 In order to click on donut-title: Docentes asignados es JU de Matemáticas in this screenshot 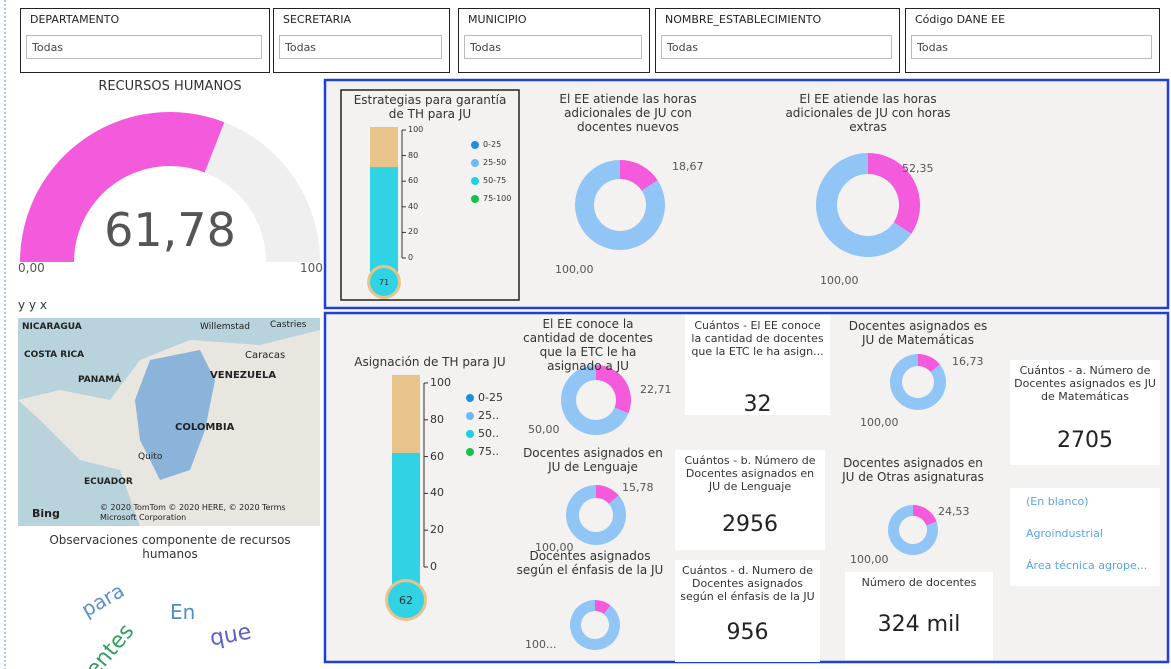, I will do `click(918, 333)`.